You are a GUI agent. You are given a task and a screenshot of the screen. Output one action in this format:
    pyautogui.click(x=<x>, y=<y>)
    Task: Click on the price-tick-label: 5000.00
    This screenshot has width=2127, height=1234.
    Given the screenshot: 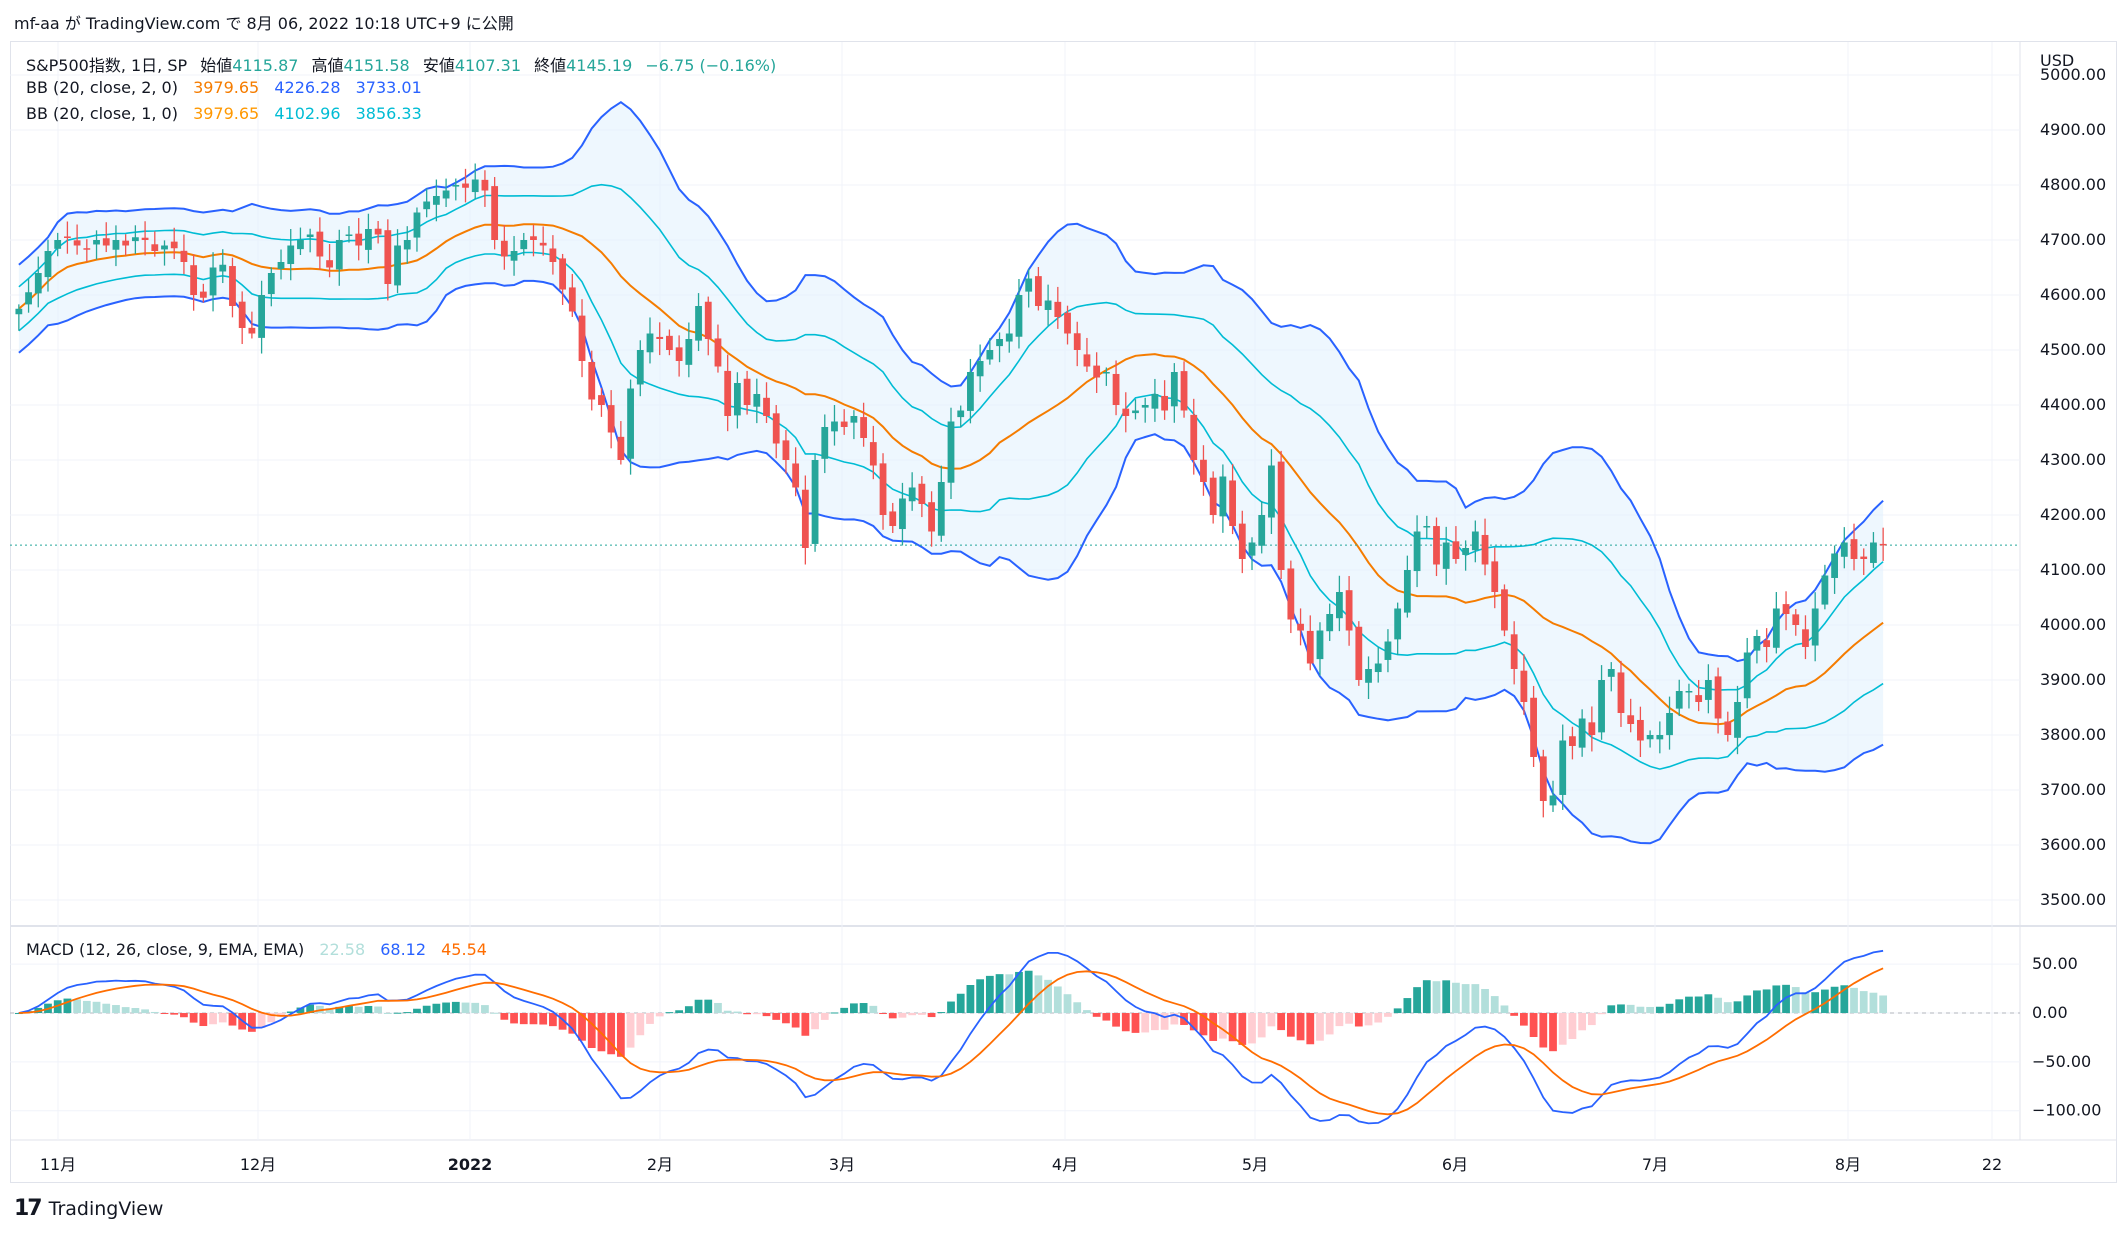 What is the action you would take?
    pyautogui.click(x=2073, y=74)
    